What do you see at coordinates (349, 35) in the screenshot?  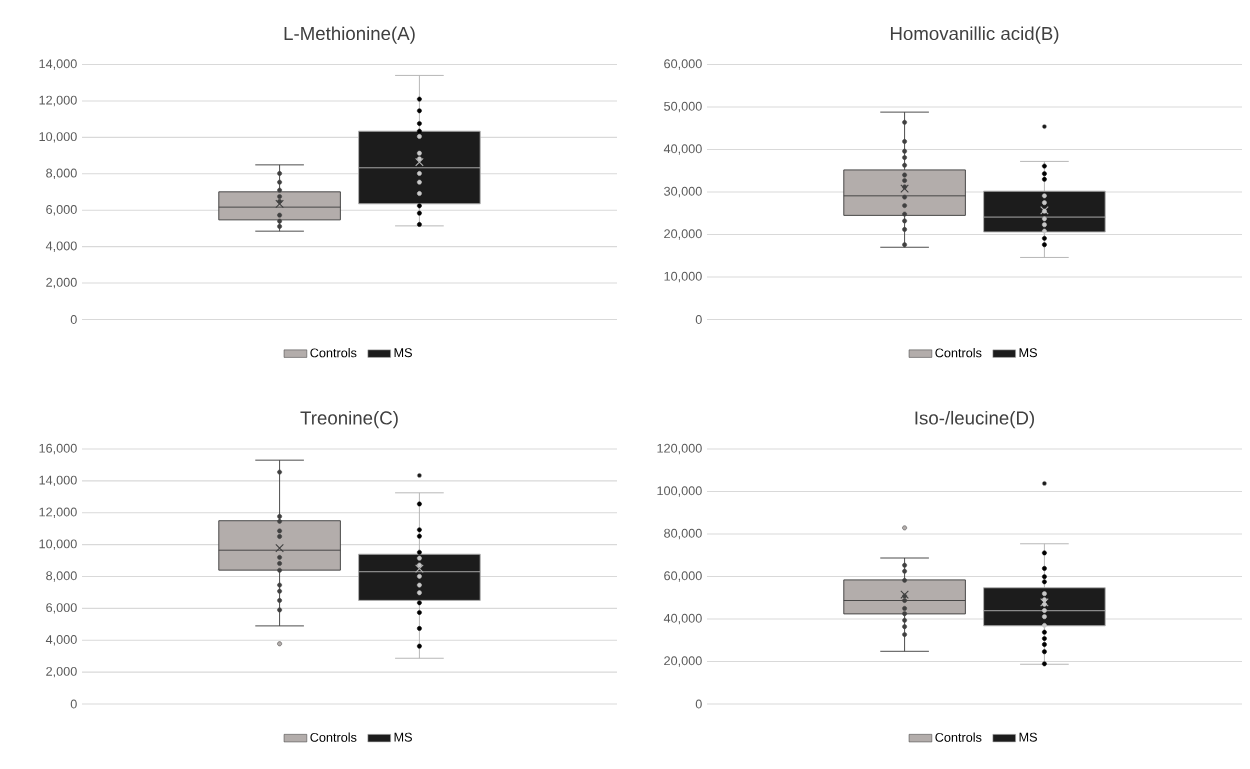 I see `chart-title: L-Methionine(A)` at bounding box center [349, 35].